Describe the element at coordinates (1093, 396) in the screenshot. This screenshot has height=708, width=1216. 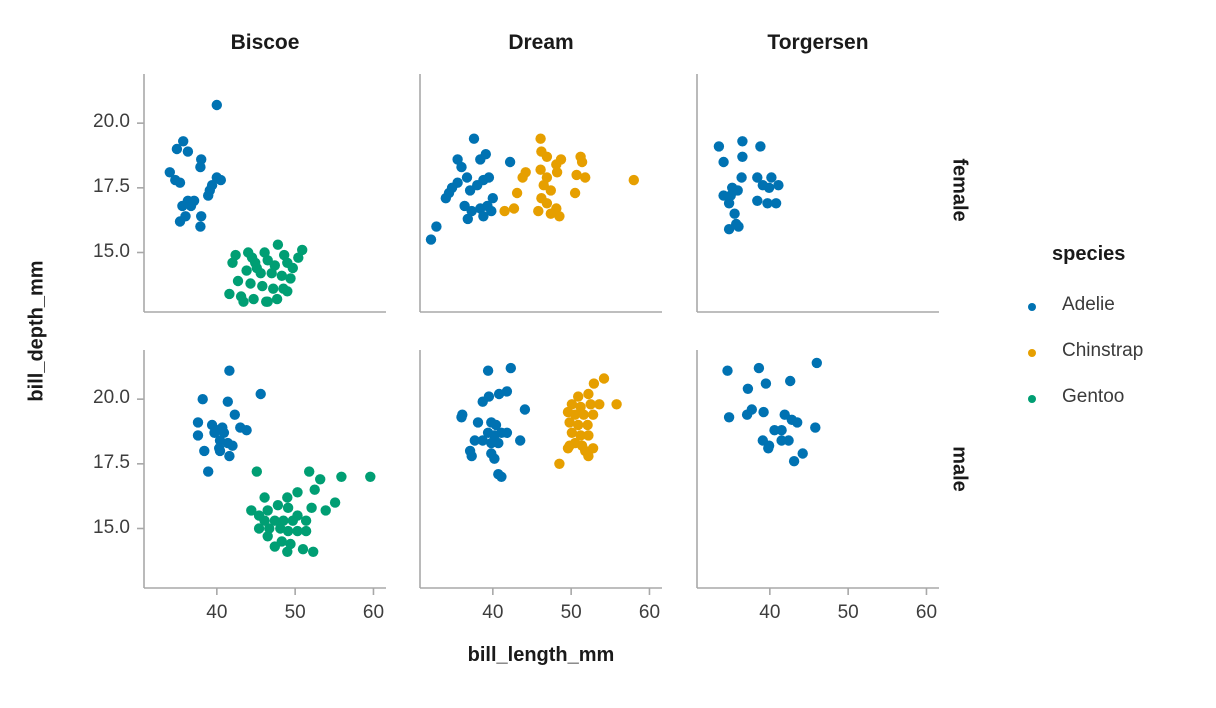
I see `legend-label-gentoo: Gentoo` at that location.